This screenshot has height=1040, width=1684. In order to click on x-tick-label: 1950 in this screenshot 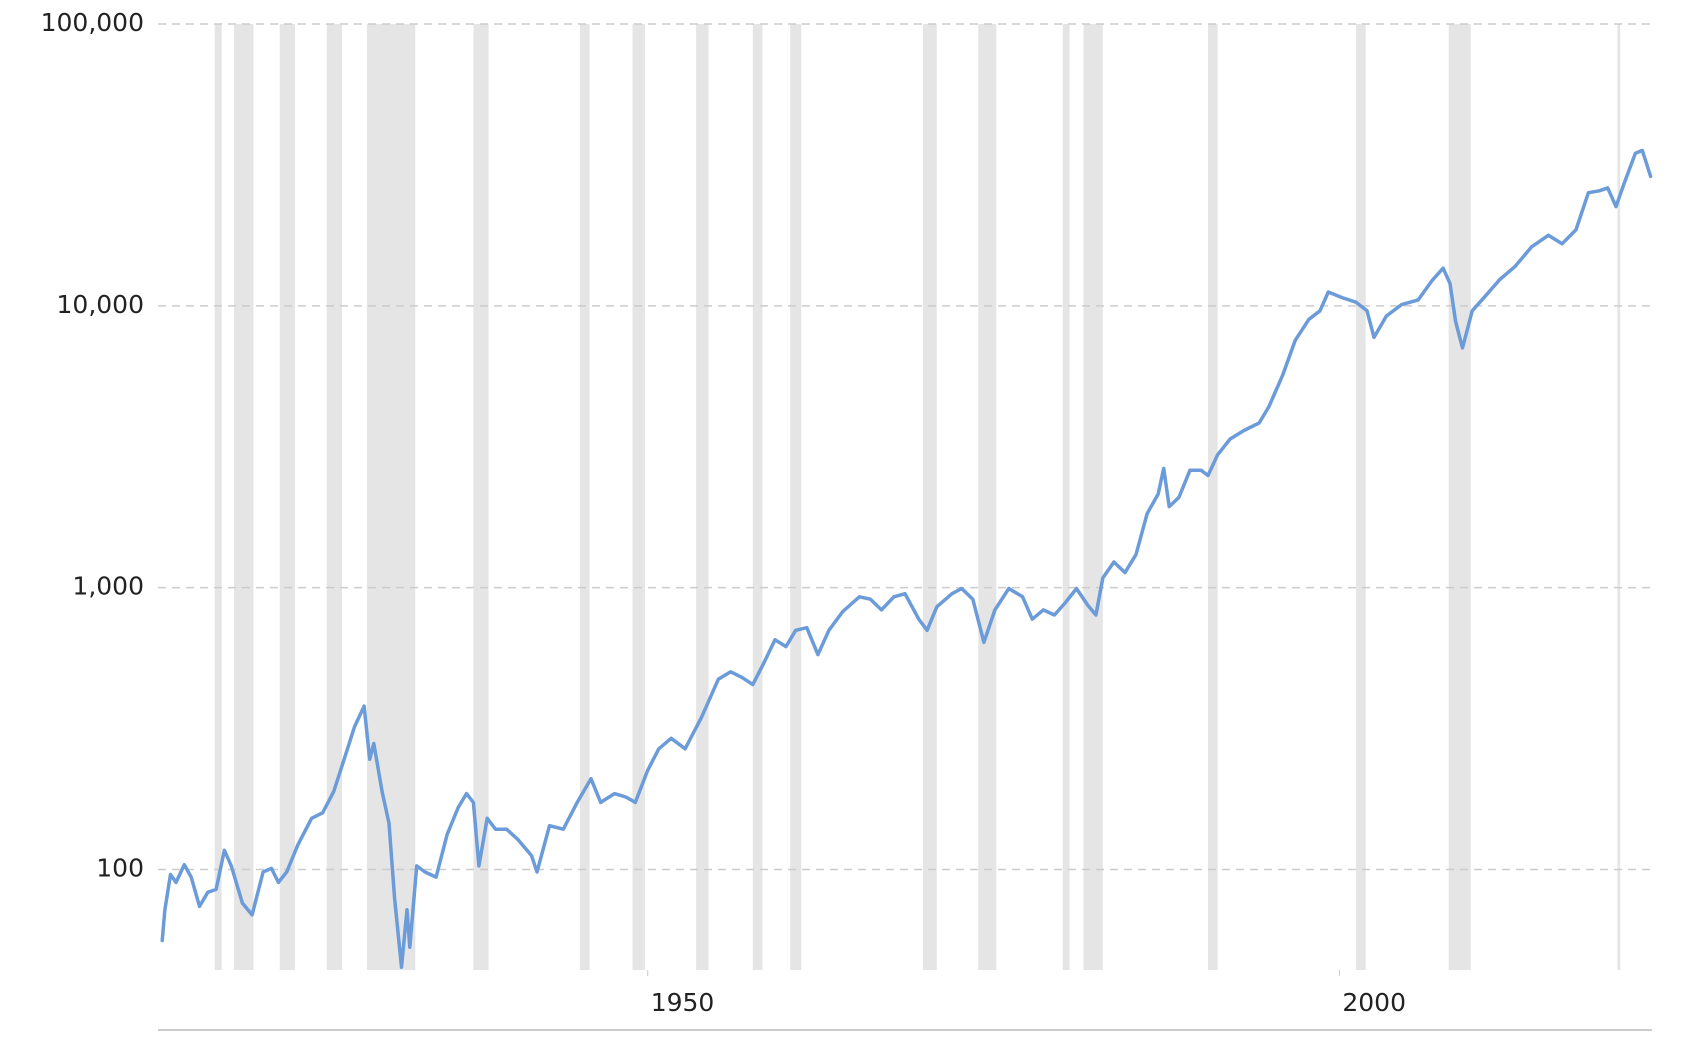, I will do `click(683, 1002)`.